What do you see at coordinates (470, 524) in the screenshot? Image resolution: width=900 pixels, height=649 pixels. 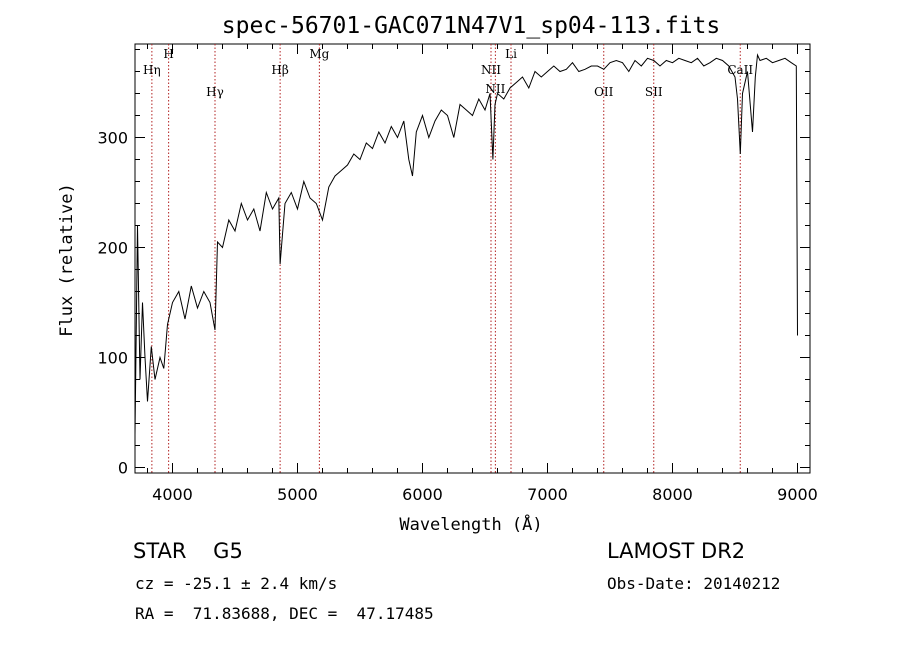 I see `x-axis-label: Wavelength (Å)` at bounding box center [470, 524].